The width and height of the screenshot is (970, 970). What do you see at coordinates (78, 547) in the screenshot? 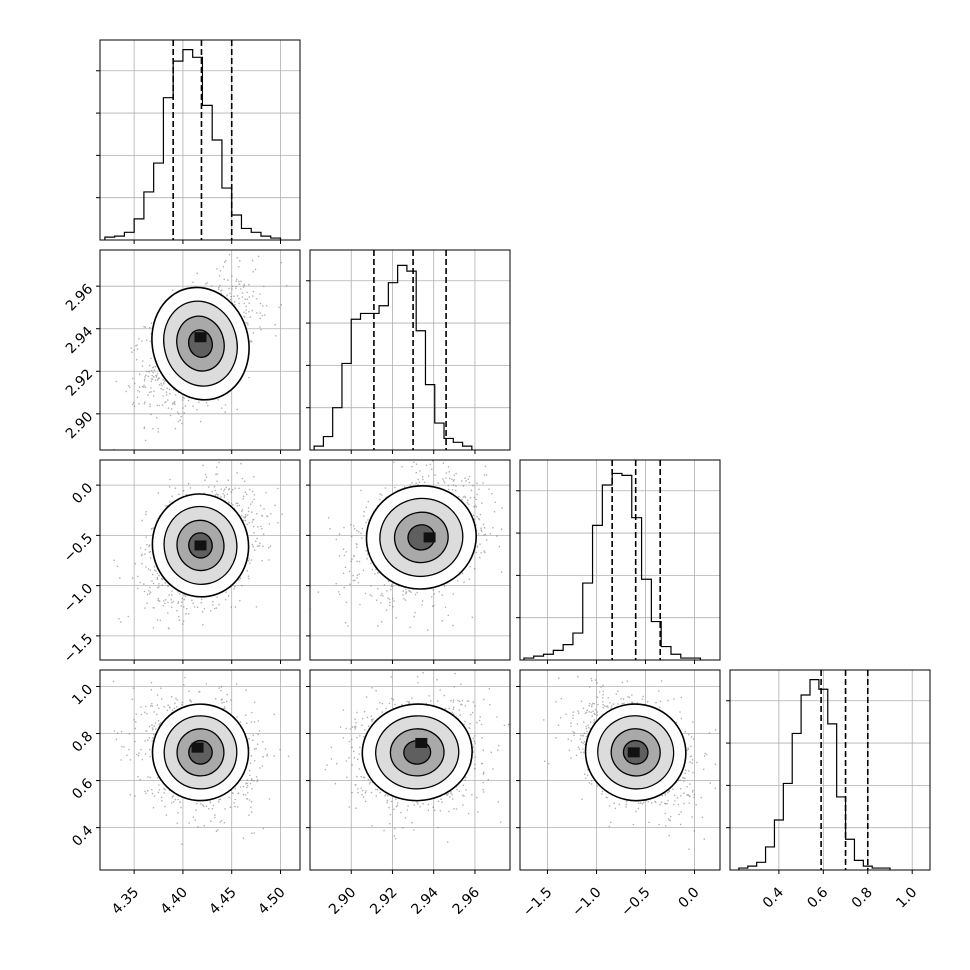
I see `y-tick-label: −0.5` at bounding box center [78, 547].